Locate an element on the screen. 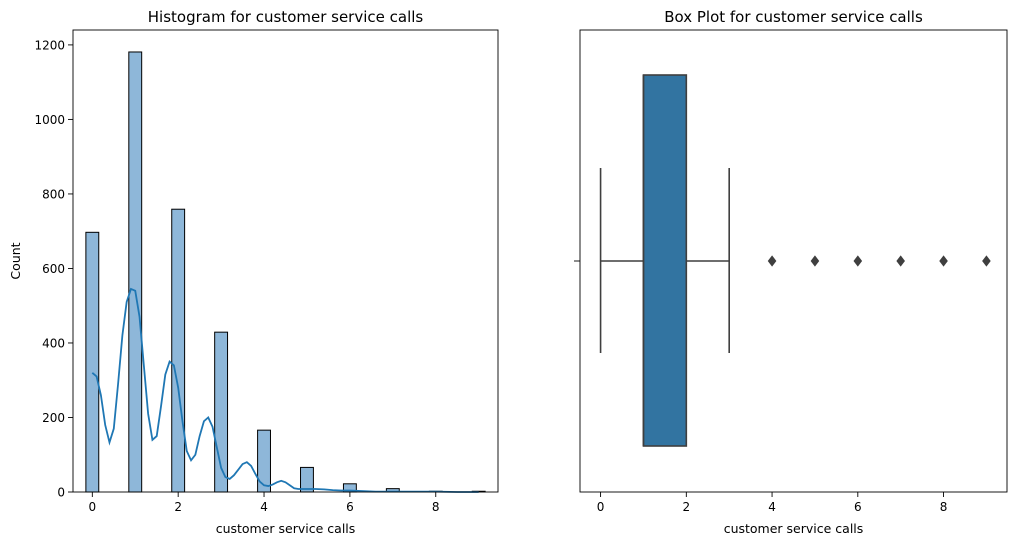 The width and height of the screenshot is (1014, 545). histogram-x-axis-label: customer service calls is located at coordinates (286, 528).